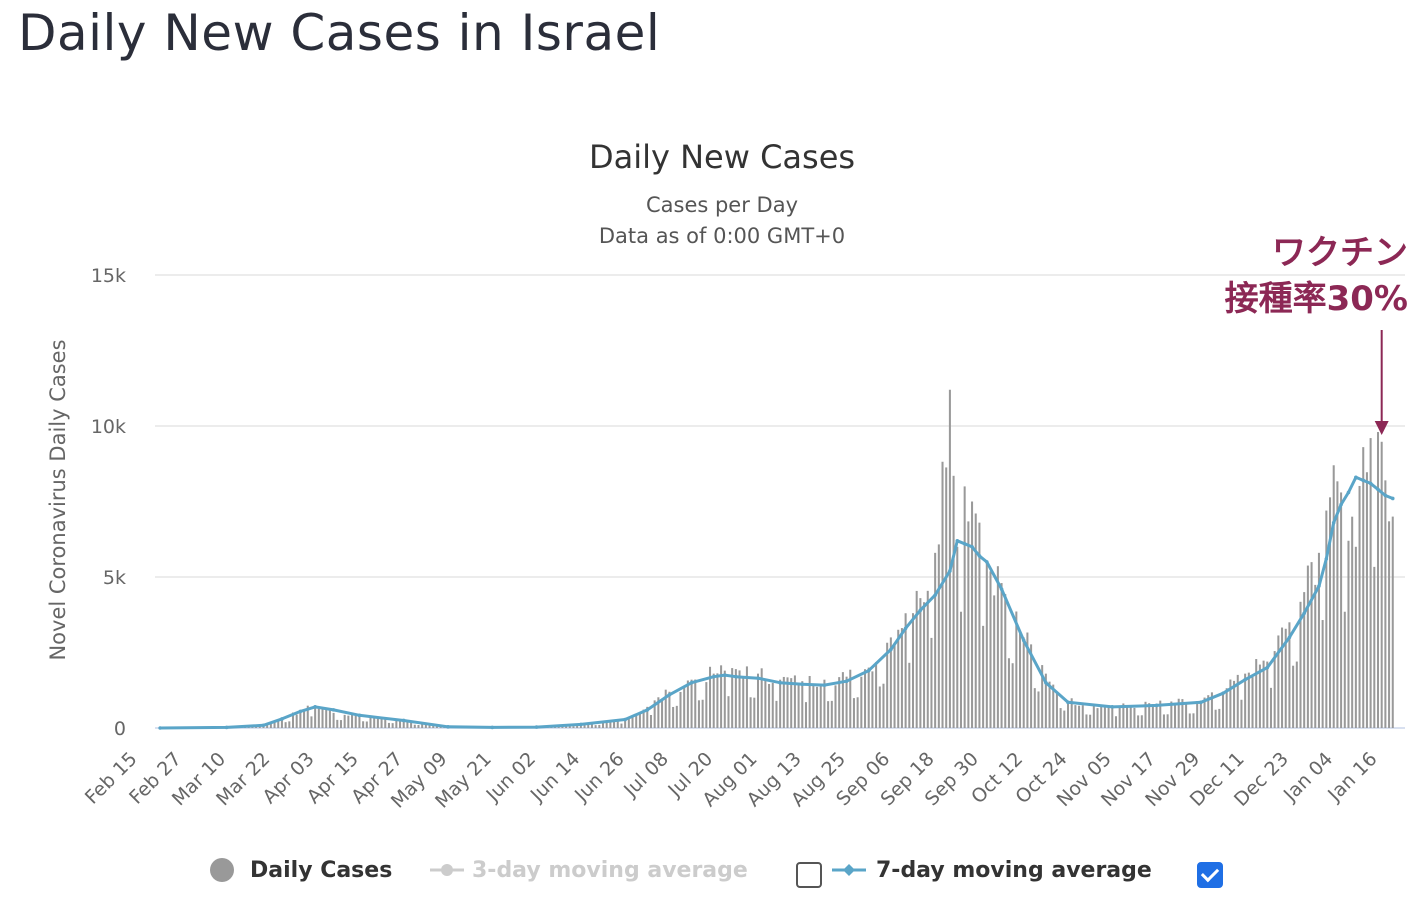 The height and width of the screenshot is (902, 1422). I want to click on y-tick-label: 5k, so click(114, 578).